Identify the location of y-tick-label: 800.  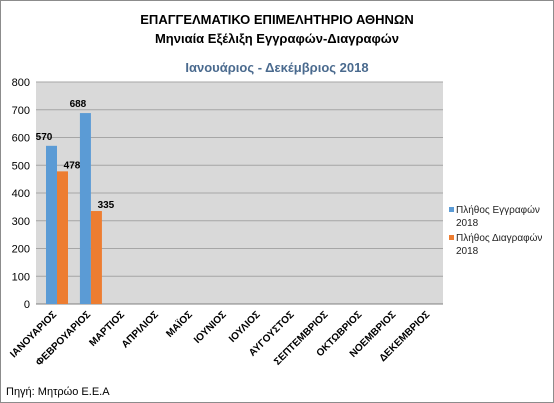
(21, 83).